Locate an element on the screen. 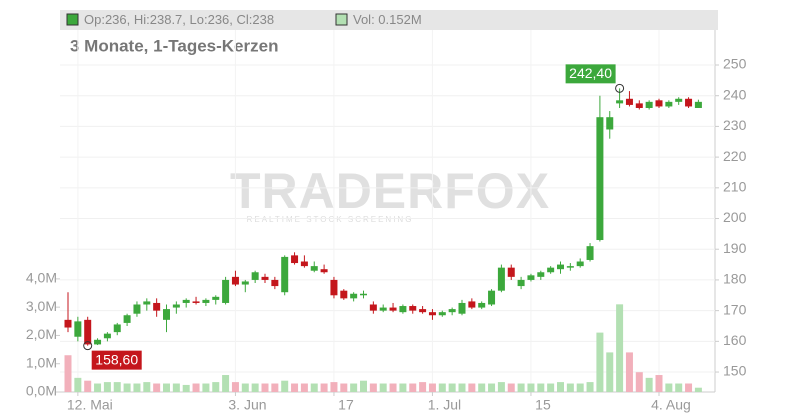 This screenshot has width=800, height=420. y-tick-label: 210 is located at coordinates (735, 187).